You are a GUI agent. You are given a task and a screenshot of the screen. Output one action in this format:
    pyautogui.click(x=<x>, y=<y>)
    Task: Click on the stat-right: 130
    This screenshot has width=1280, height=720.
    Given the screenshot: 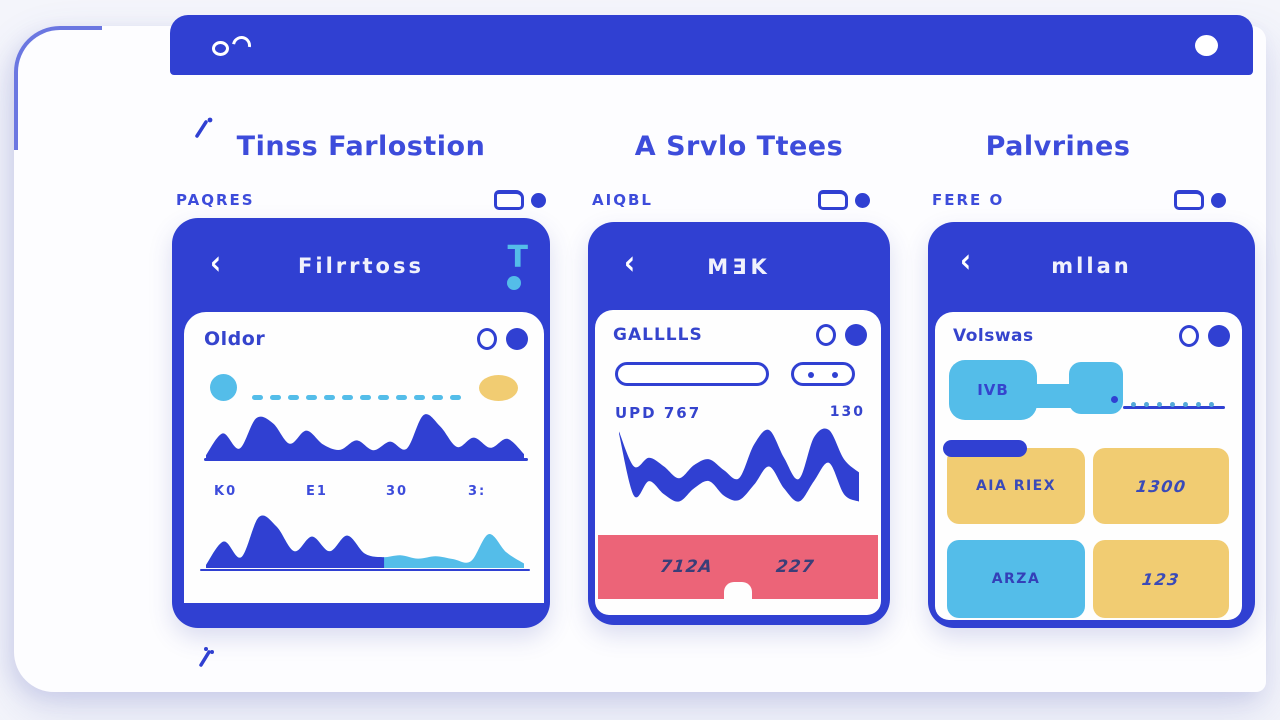 What is the action you would take?
    pyautogui.click(x=847, y=412)
    